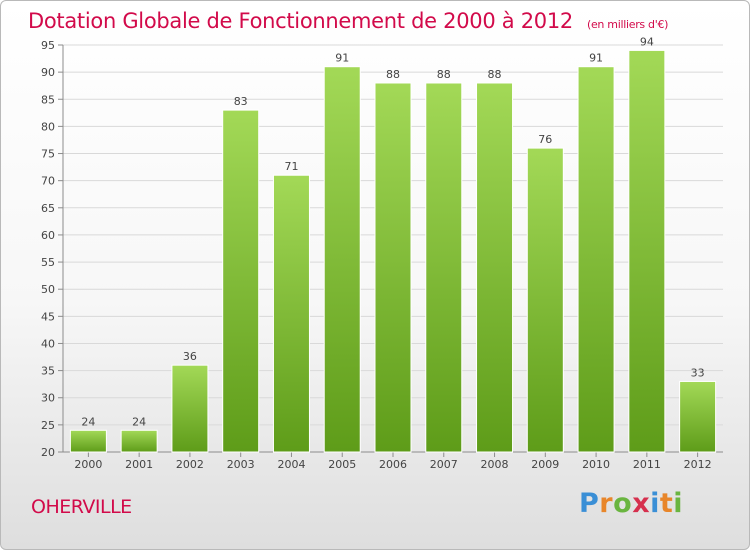 The width and height of the screenshot is (750, 550). Describe the element at coordinates (698, 464) in the screenshot. I see `x-tick-label-2012: 2012` at that location.